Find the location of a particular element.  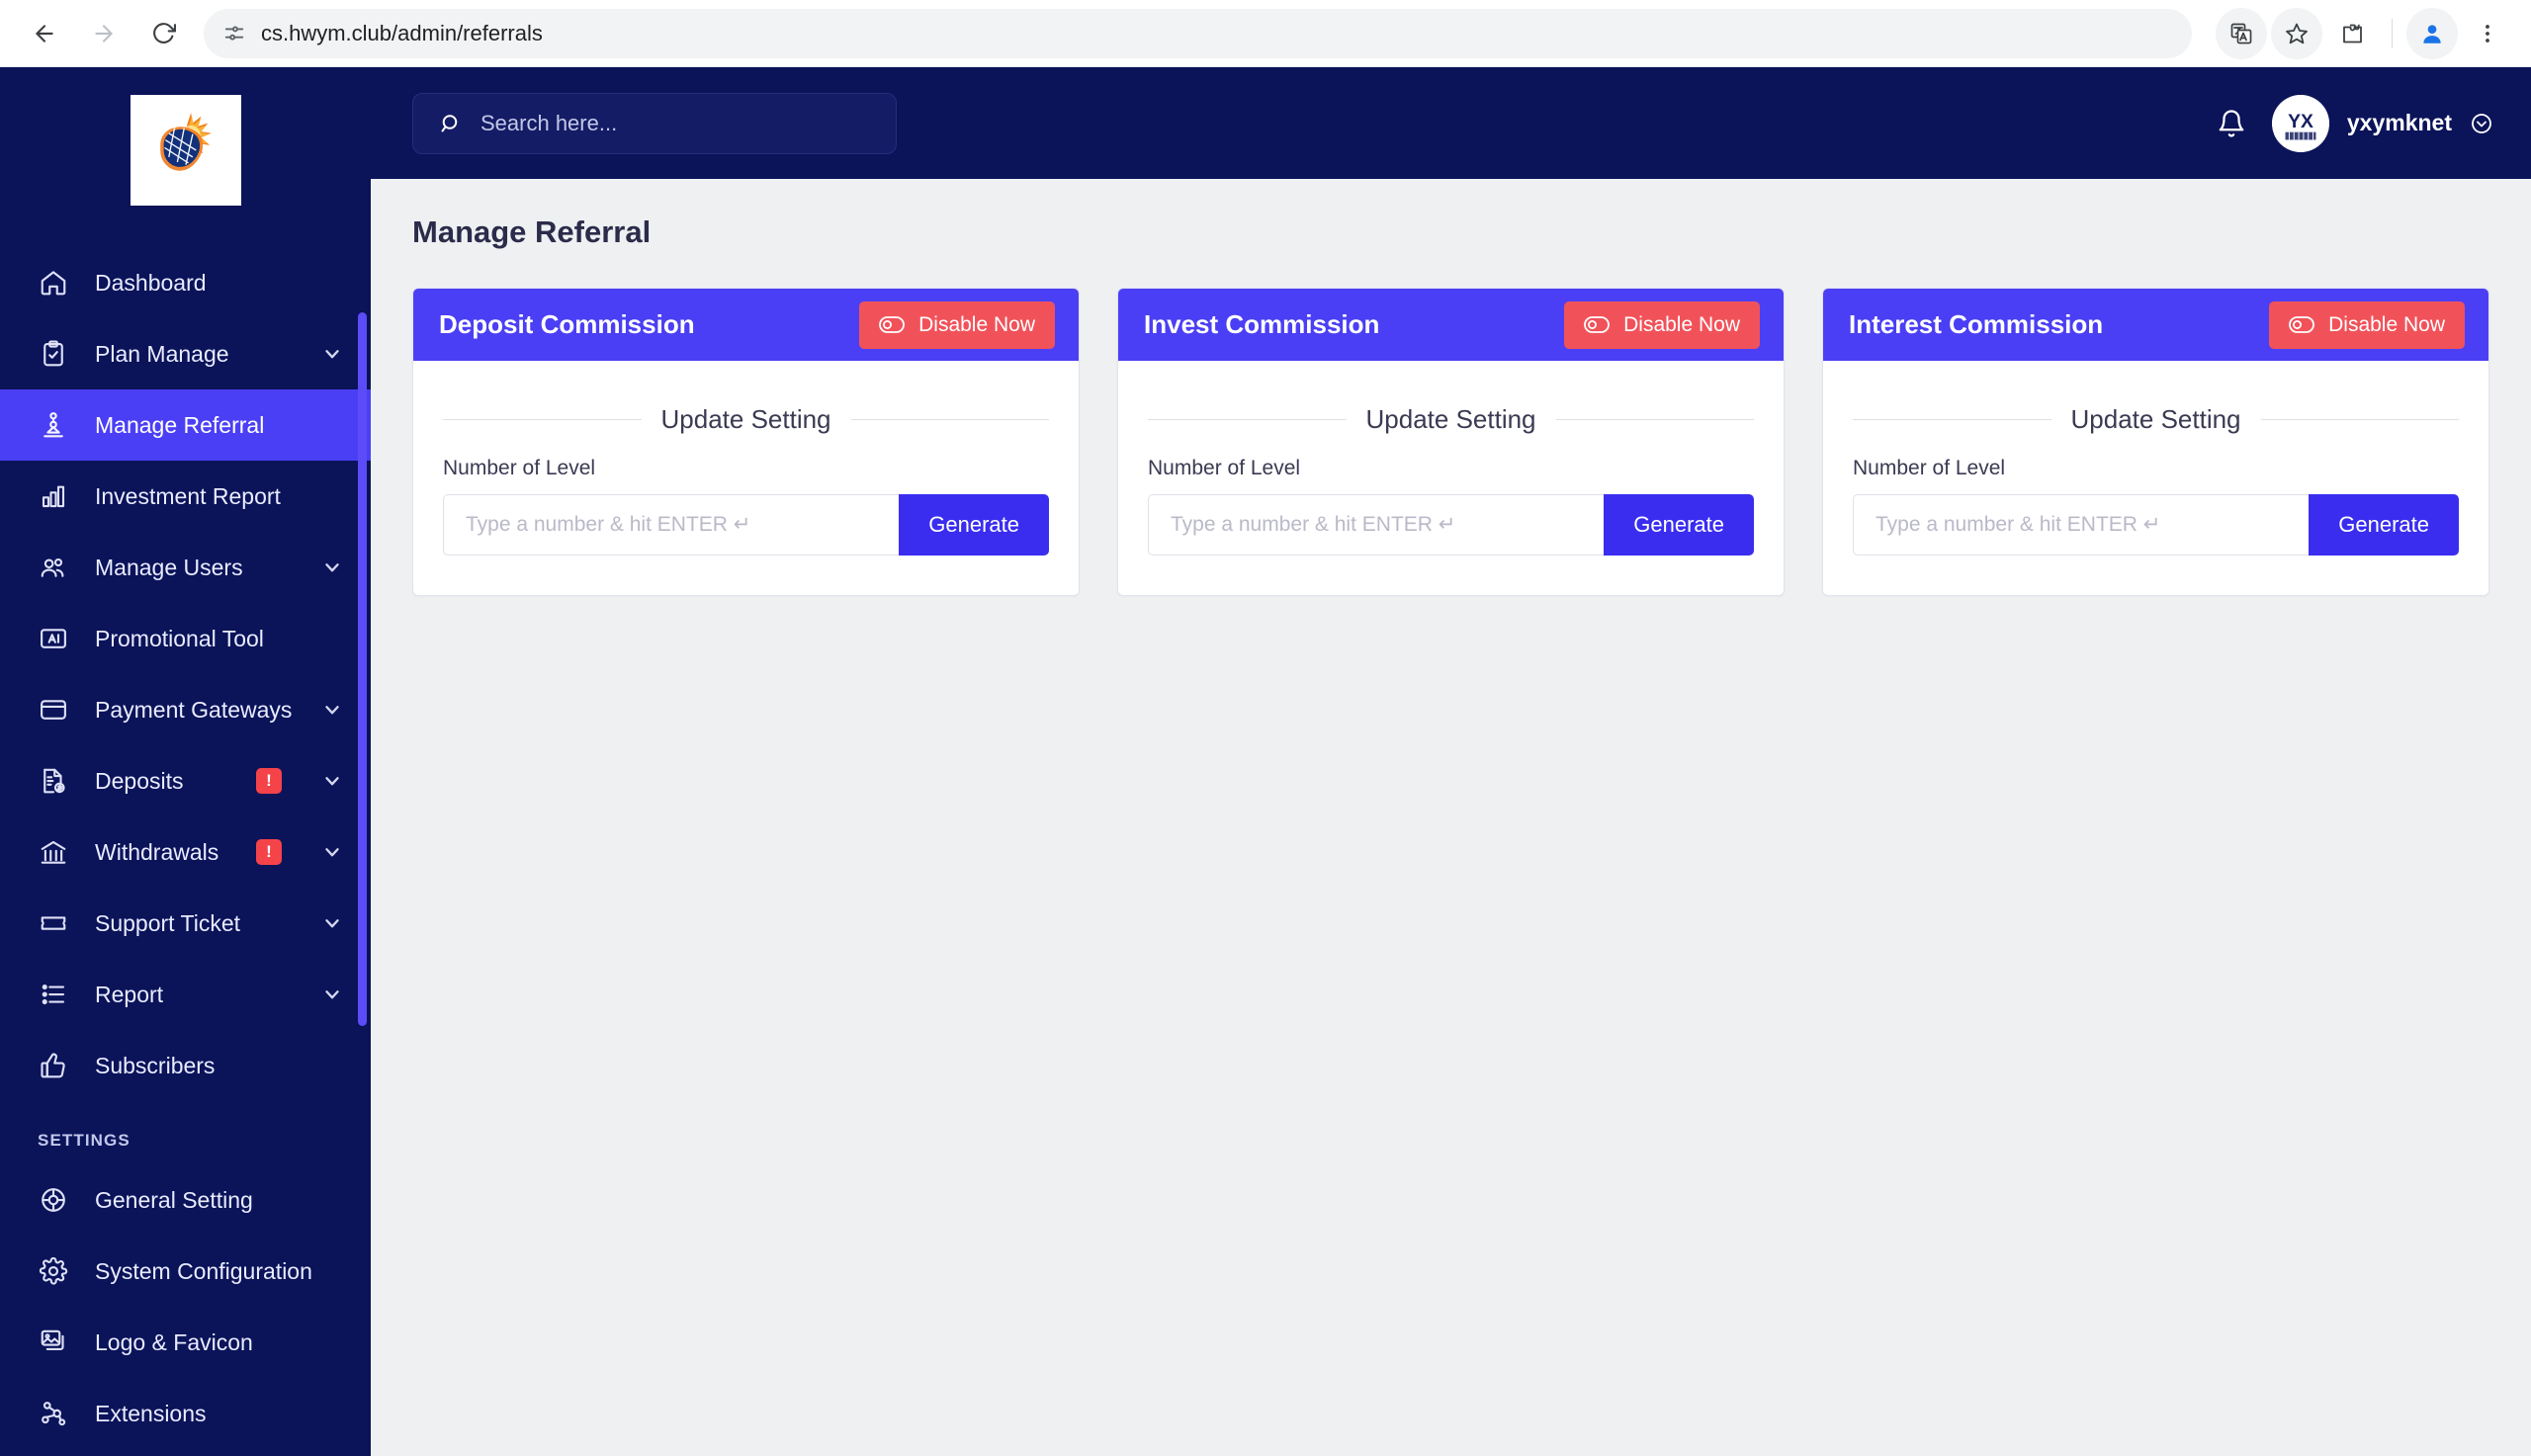

extensions-puzzle-icon is located at coordinates (2352, 33).